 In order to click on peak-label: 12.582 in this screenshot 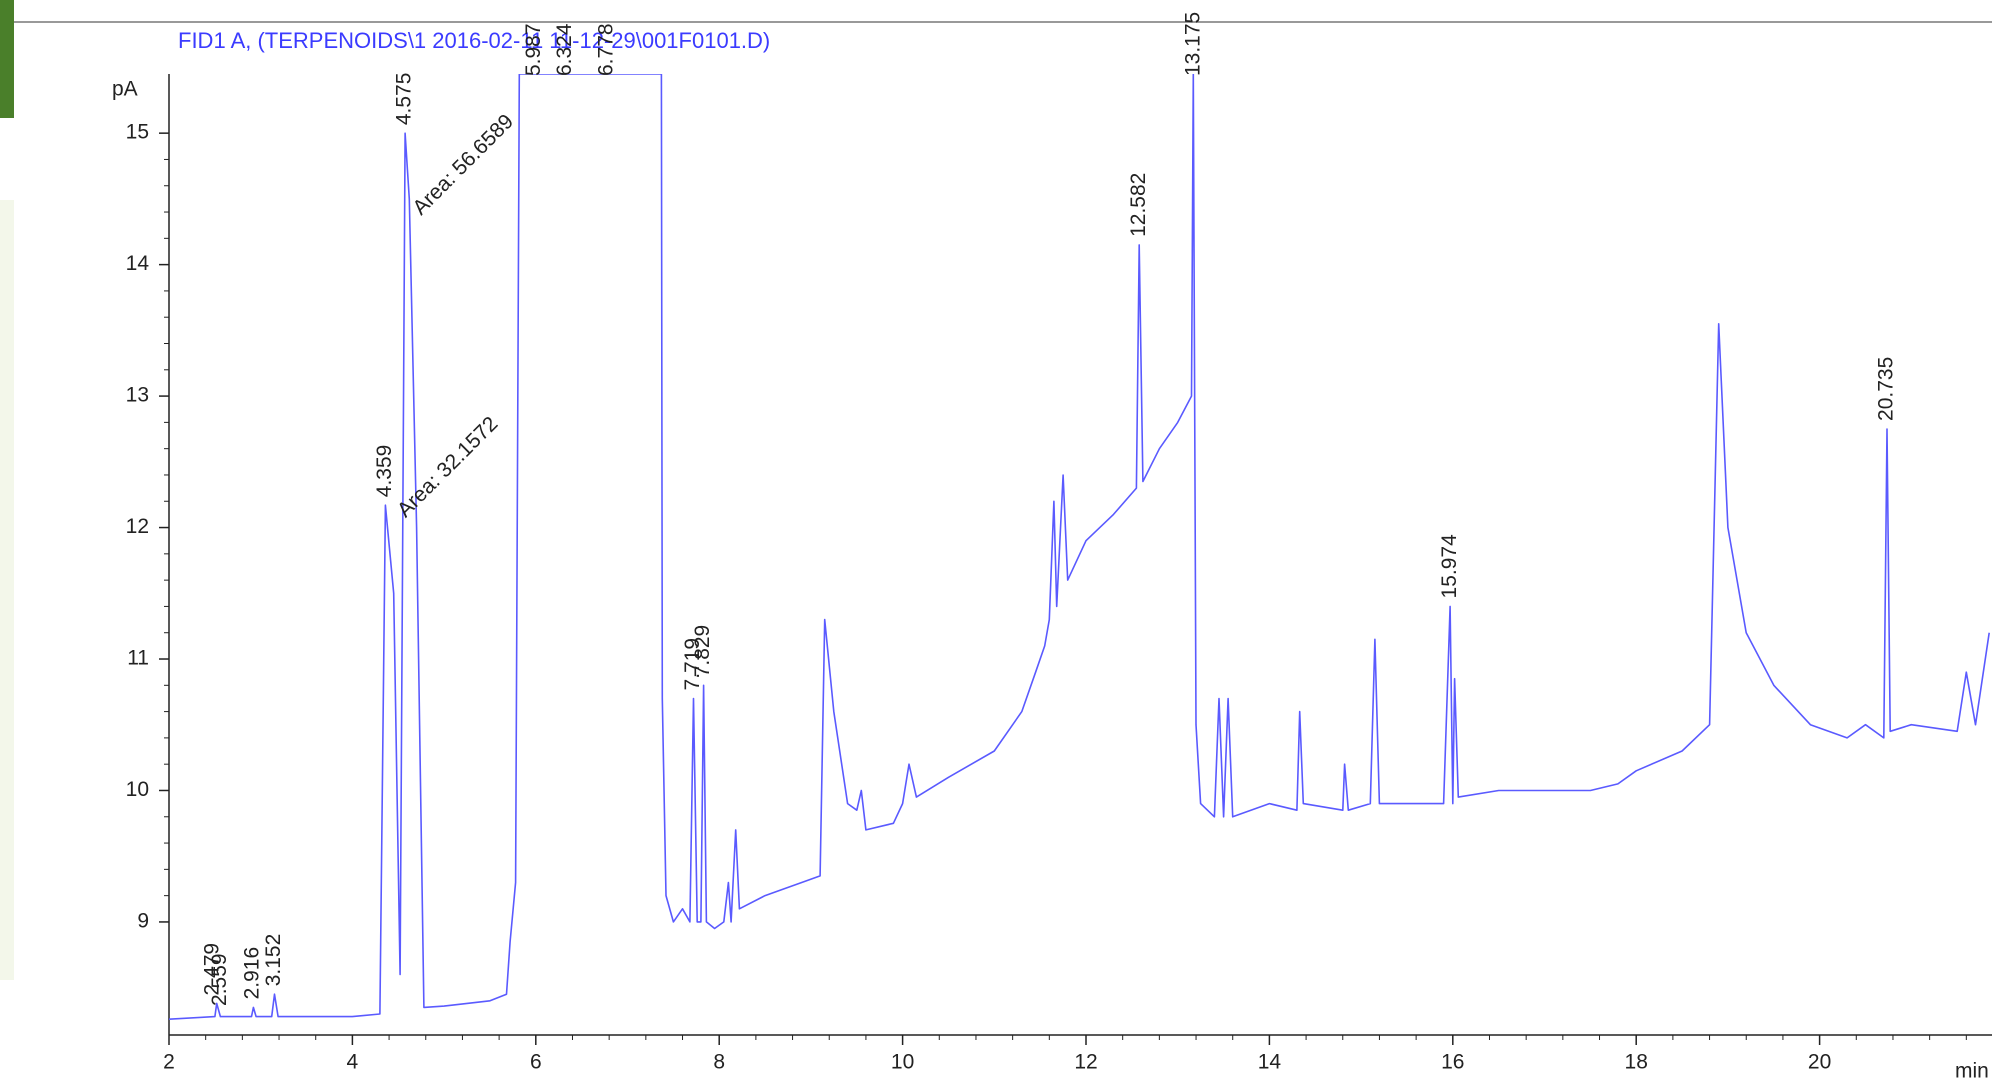, I will do `click(1138, 205)`.